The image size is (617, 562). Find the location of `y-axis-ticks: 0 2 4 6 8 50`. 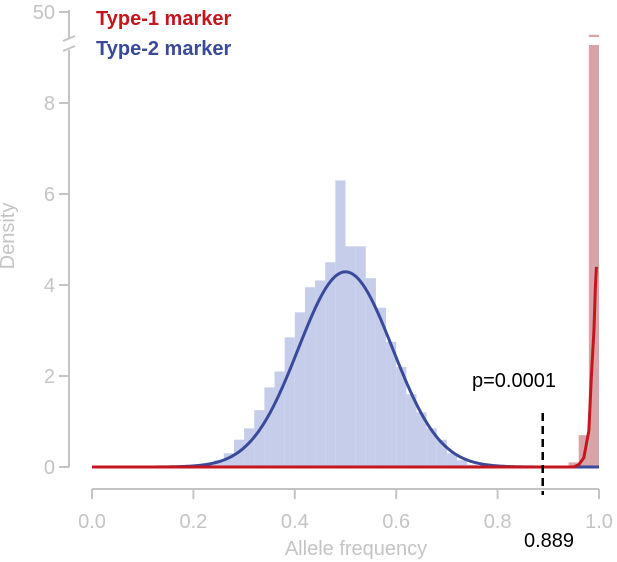

y-axis-ticks: 0 2 4 6 8 50 is located at coordinates (51, 240).